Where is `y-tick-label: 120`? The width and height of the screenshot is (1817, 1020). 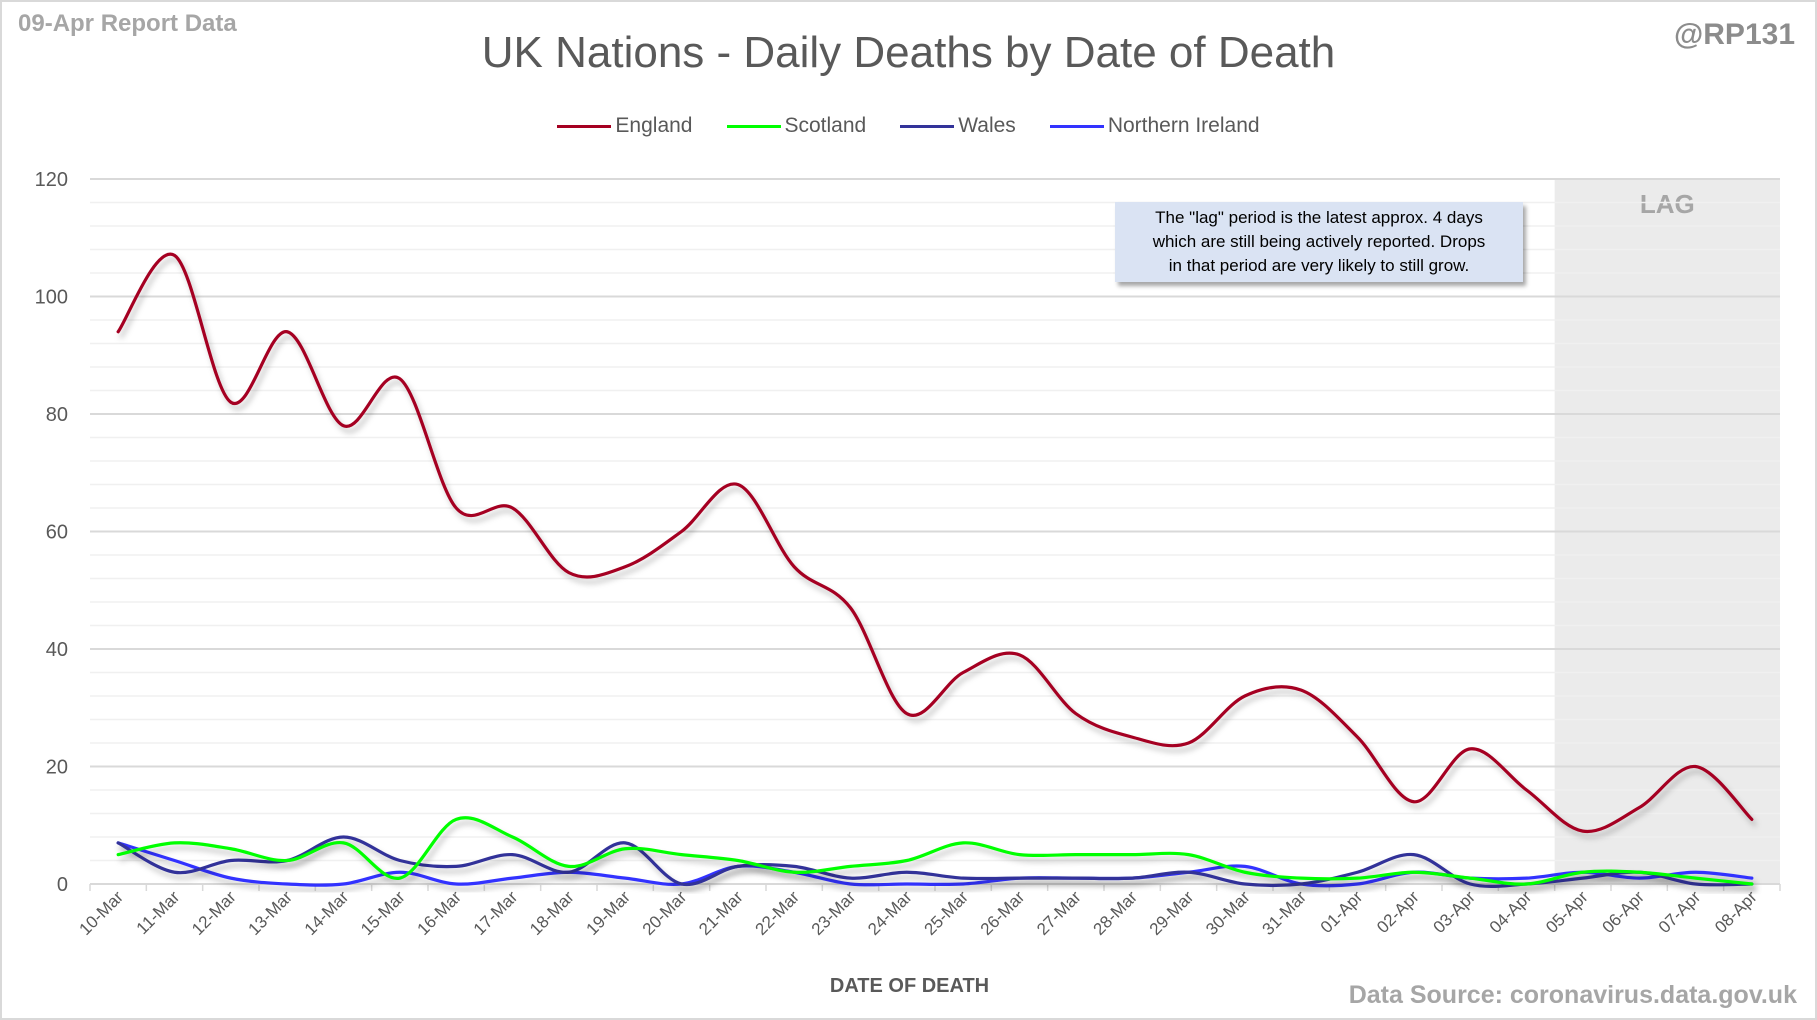 y-tick-label: 120 is located at coordinates (51, 180).